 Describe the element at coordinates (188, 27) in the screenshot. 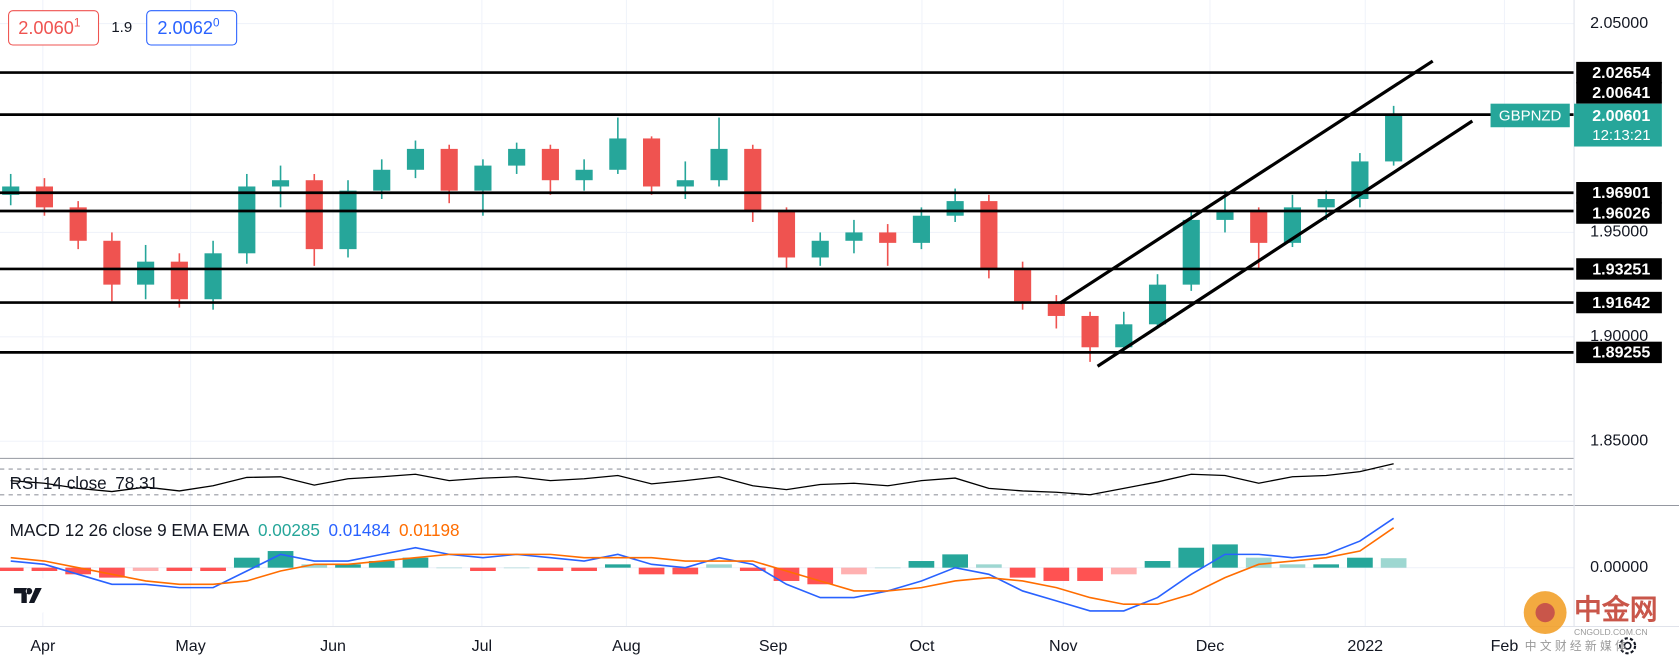

I see `ask-price: 2.00620` at that location.